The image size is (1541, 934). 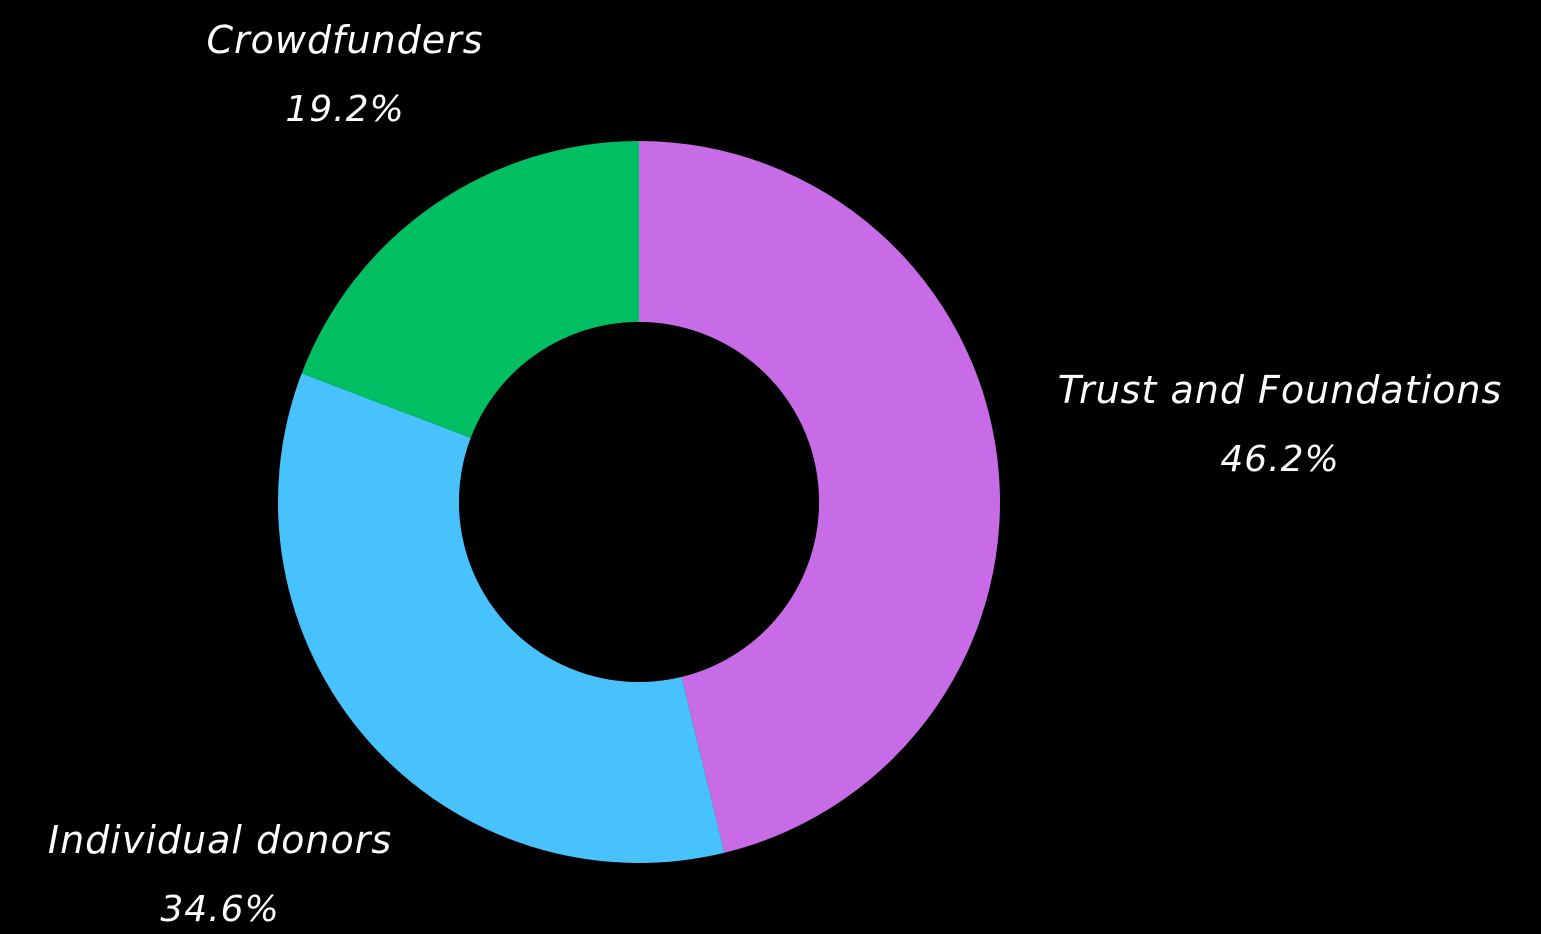 I want to click on slice-label-crowdfunders: Crowdfunders 19.2%, so click(x=345, y=75).